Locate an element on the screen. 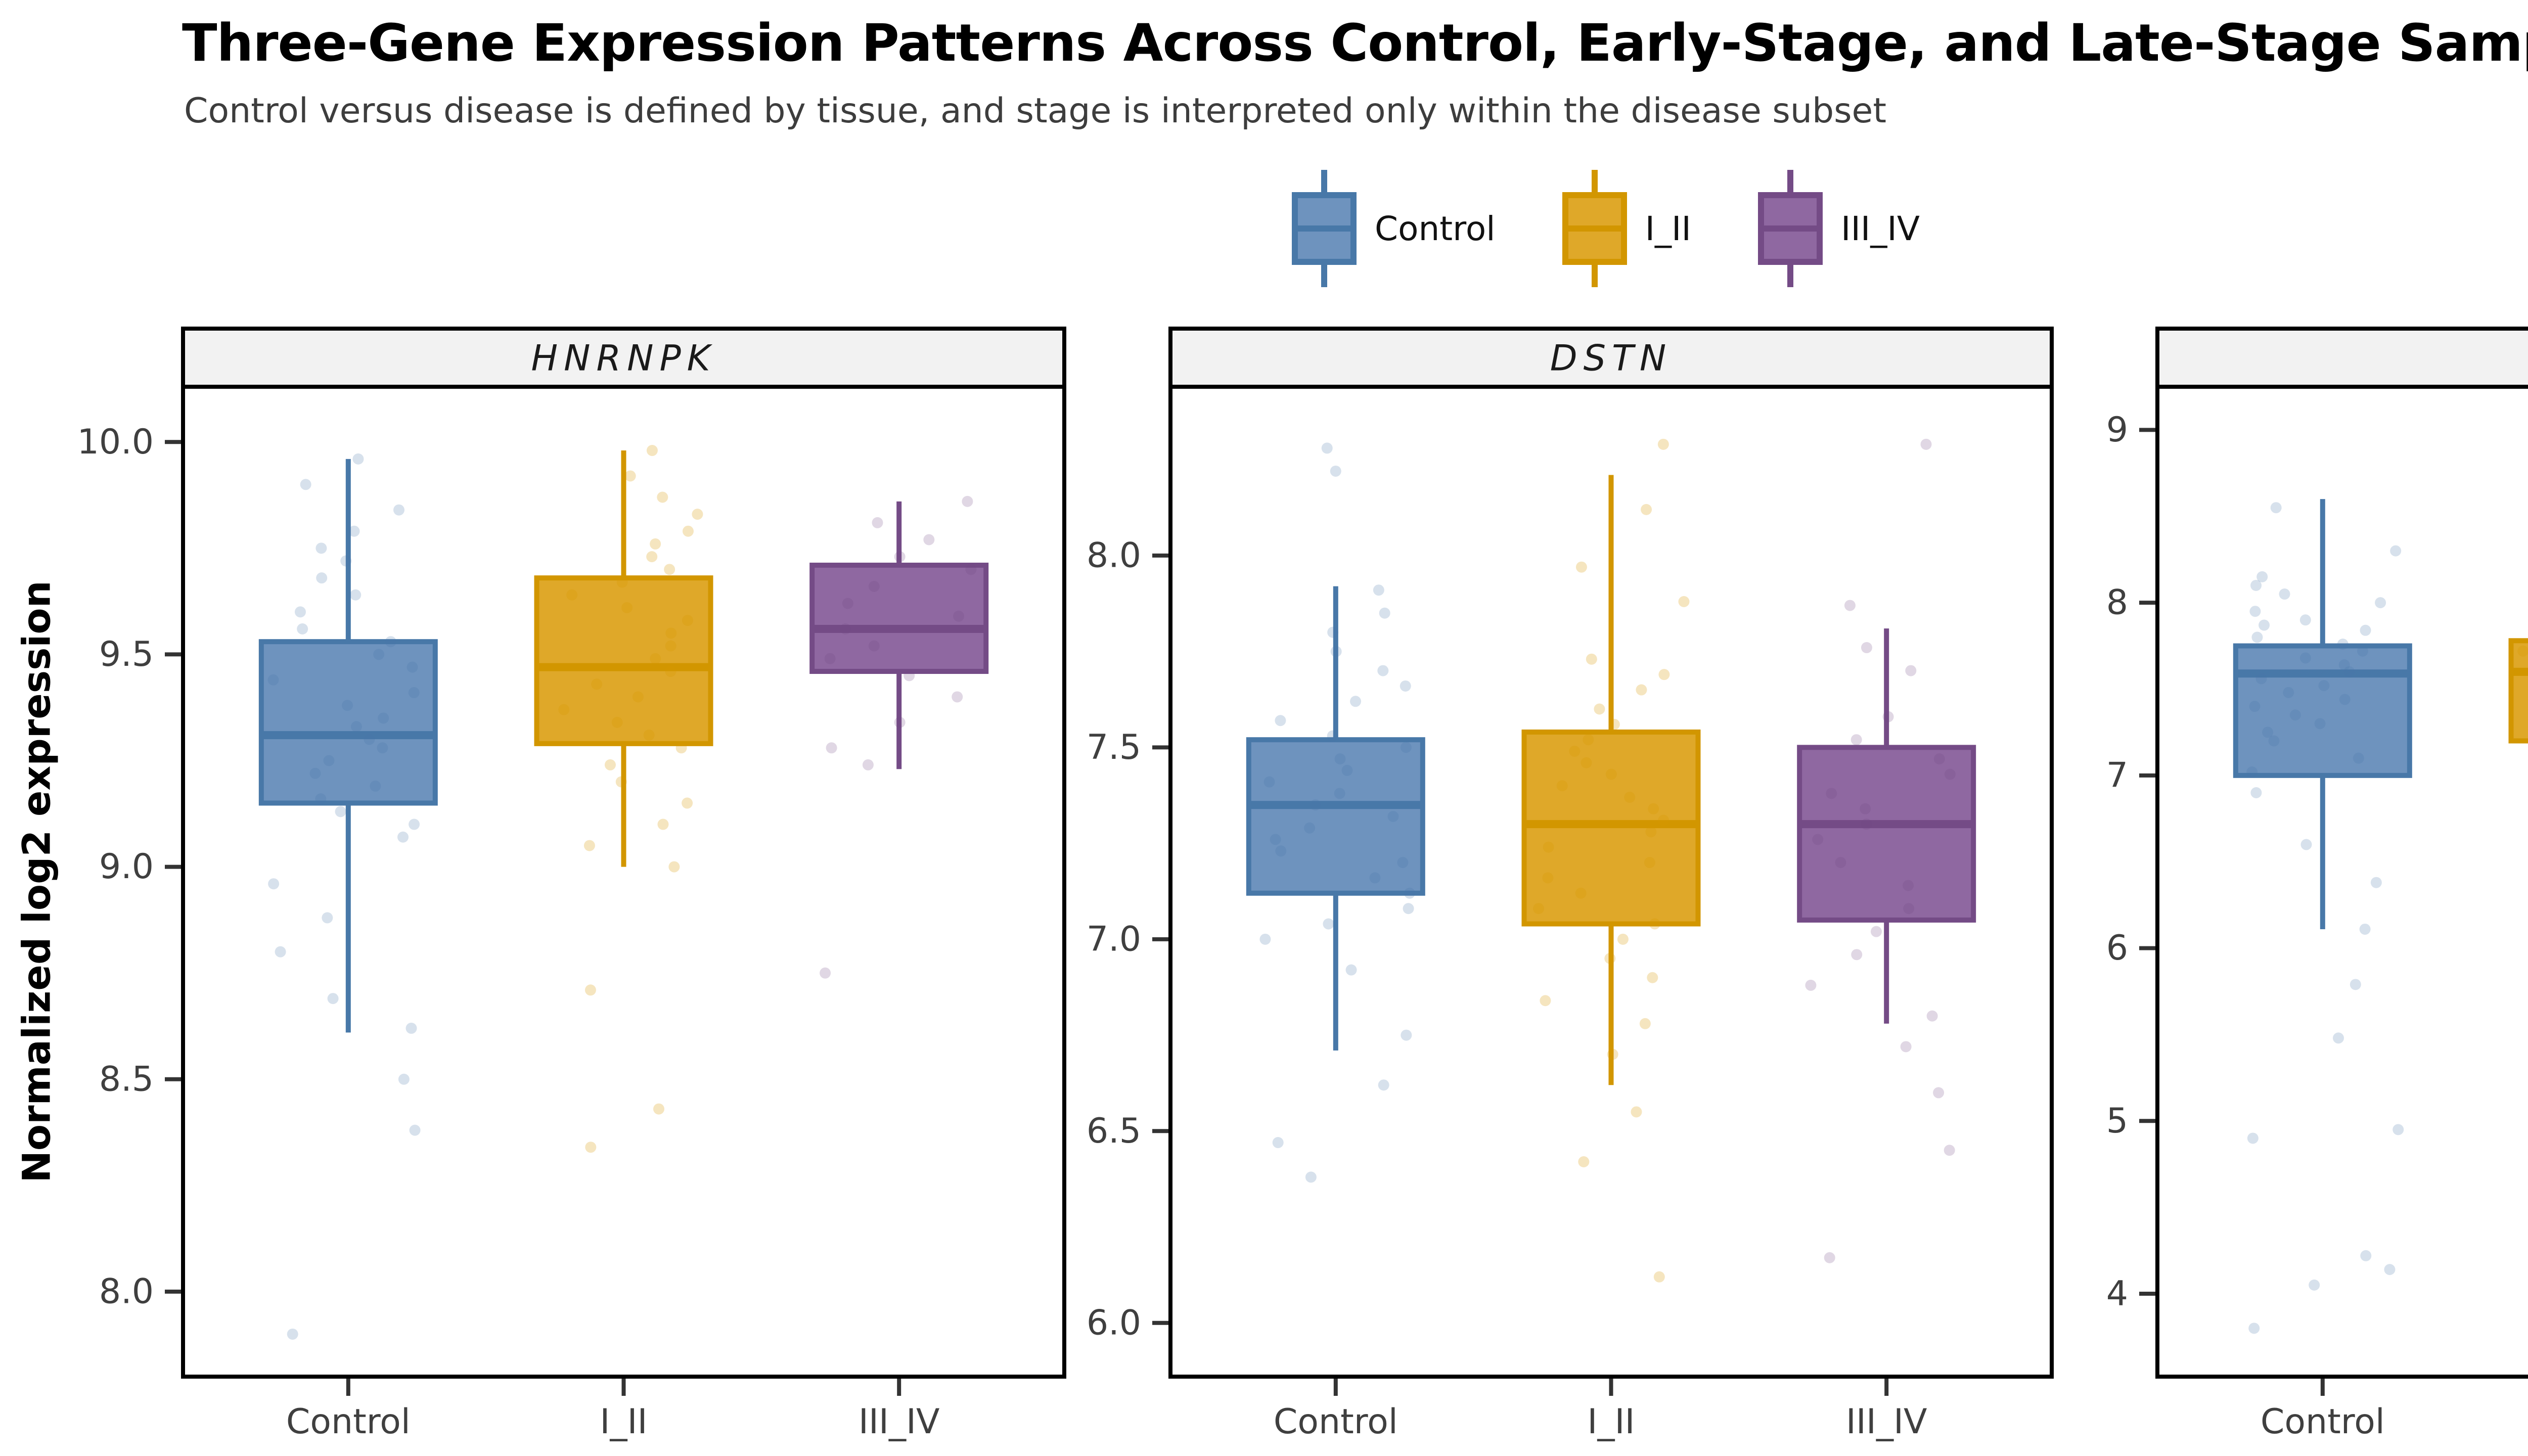 The height and width of the screenshot is (1456, 2528). box-group-i_ii is located at coordinates (1611, 860).